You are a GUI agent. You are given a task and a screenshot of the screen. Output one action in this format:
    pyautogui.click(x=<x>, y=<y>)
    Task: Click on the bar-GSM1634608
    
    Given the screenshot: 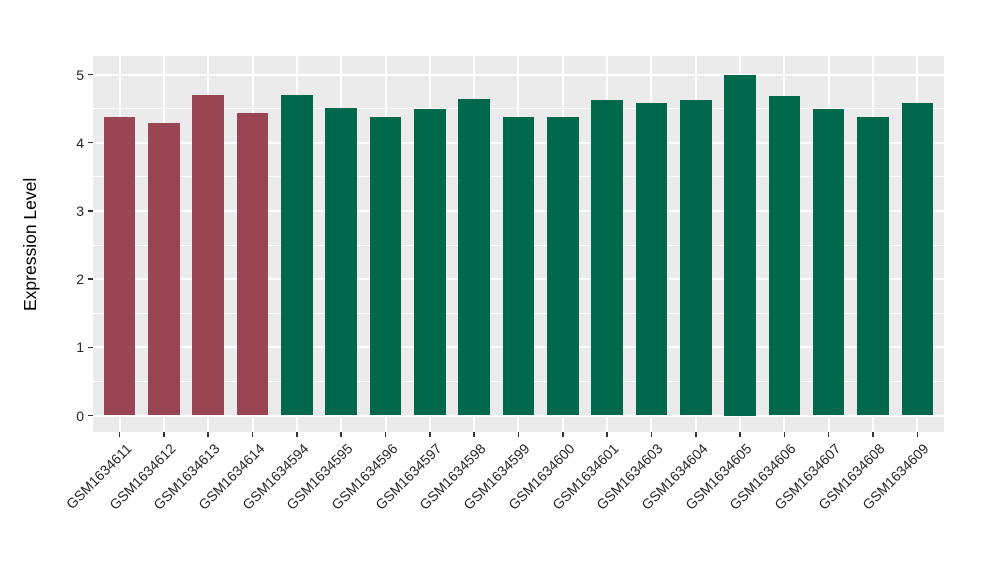 What is the action you would take?
    pyautogui.click(x=873, y=266)
    